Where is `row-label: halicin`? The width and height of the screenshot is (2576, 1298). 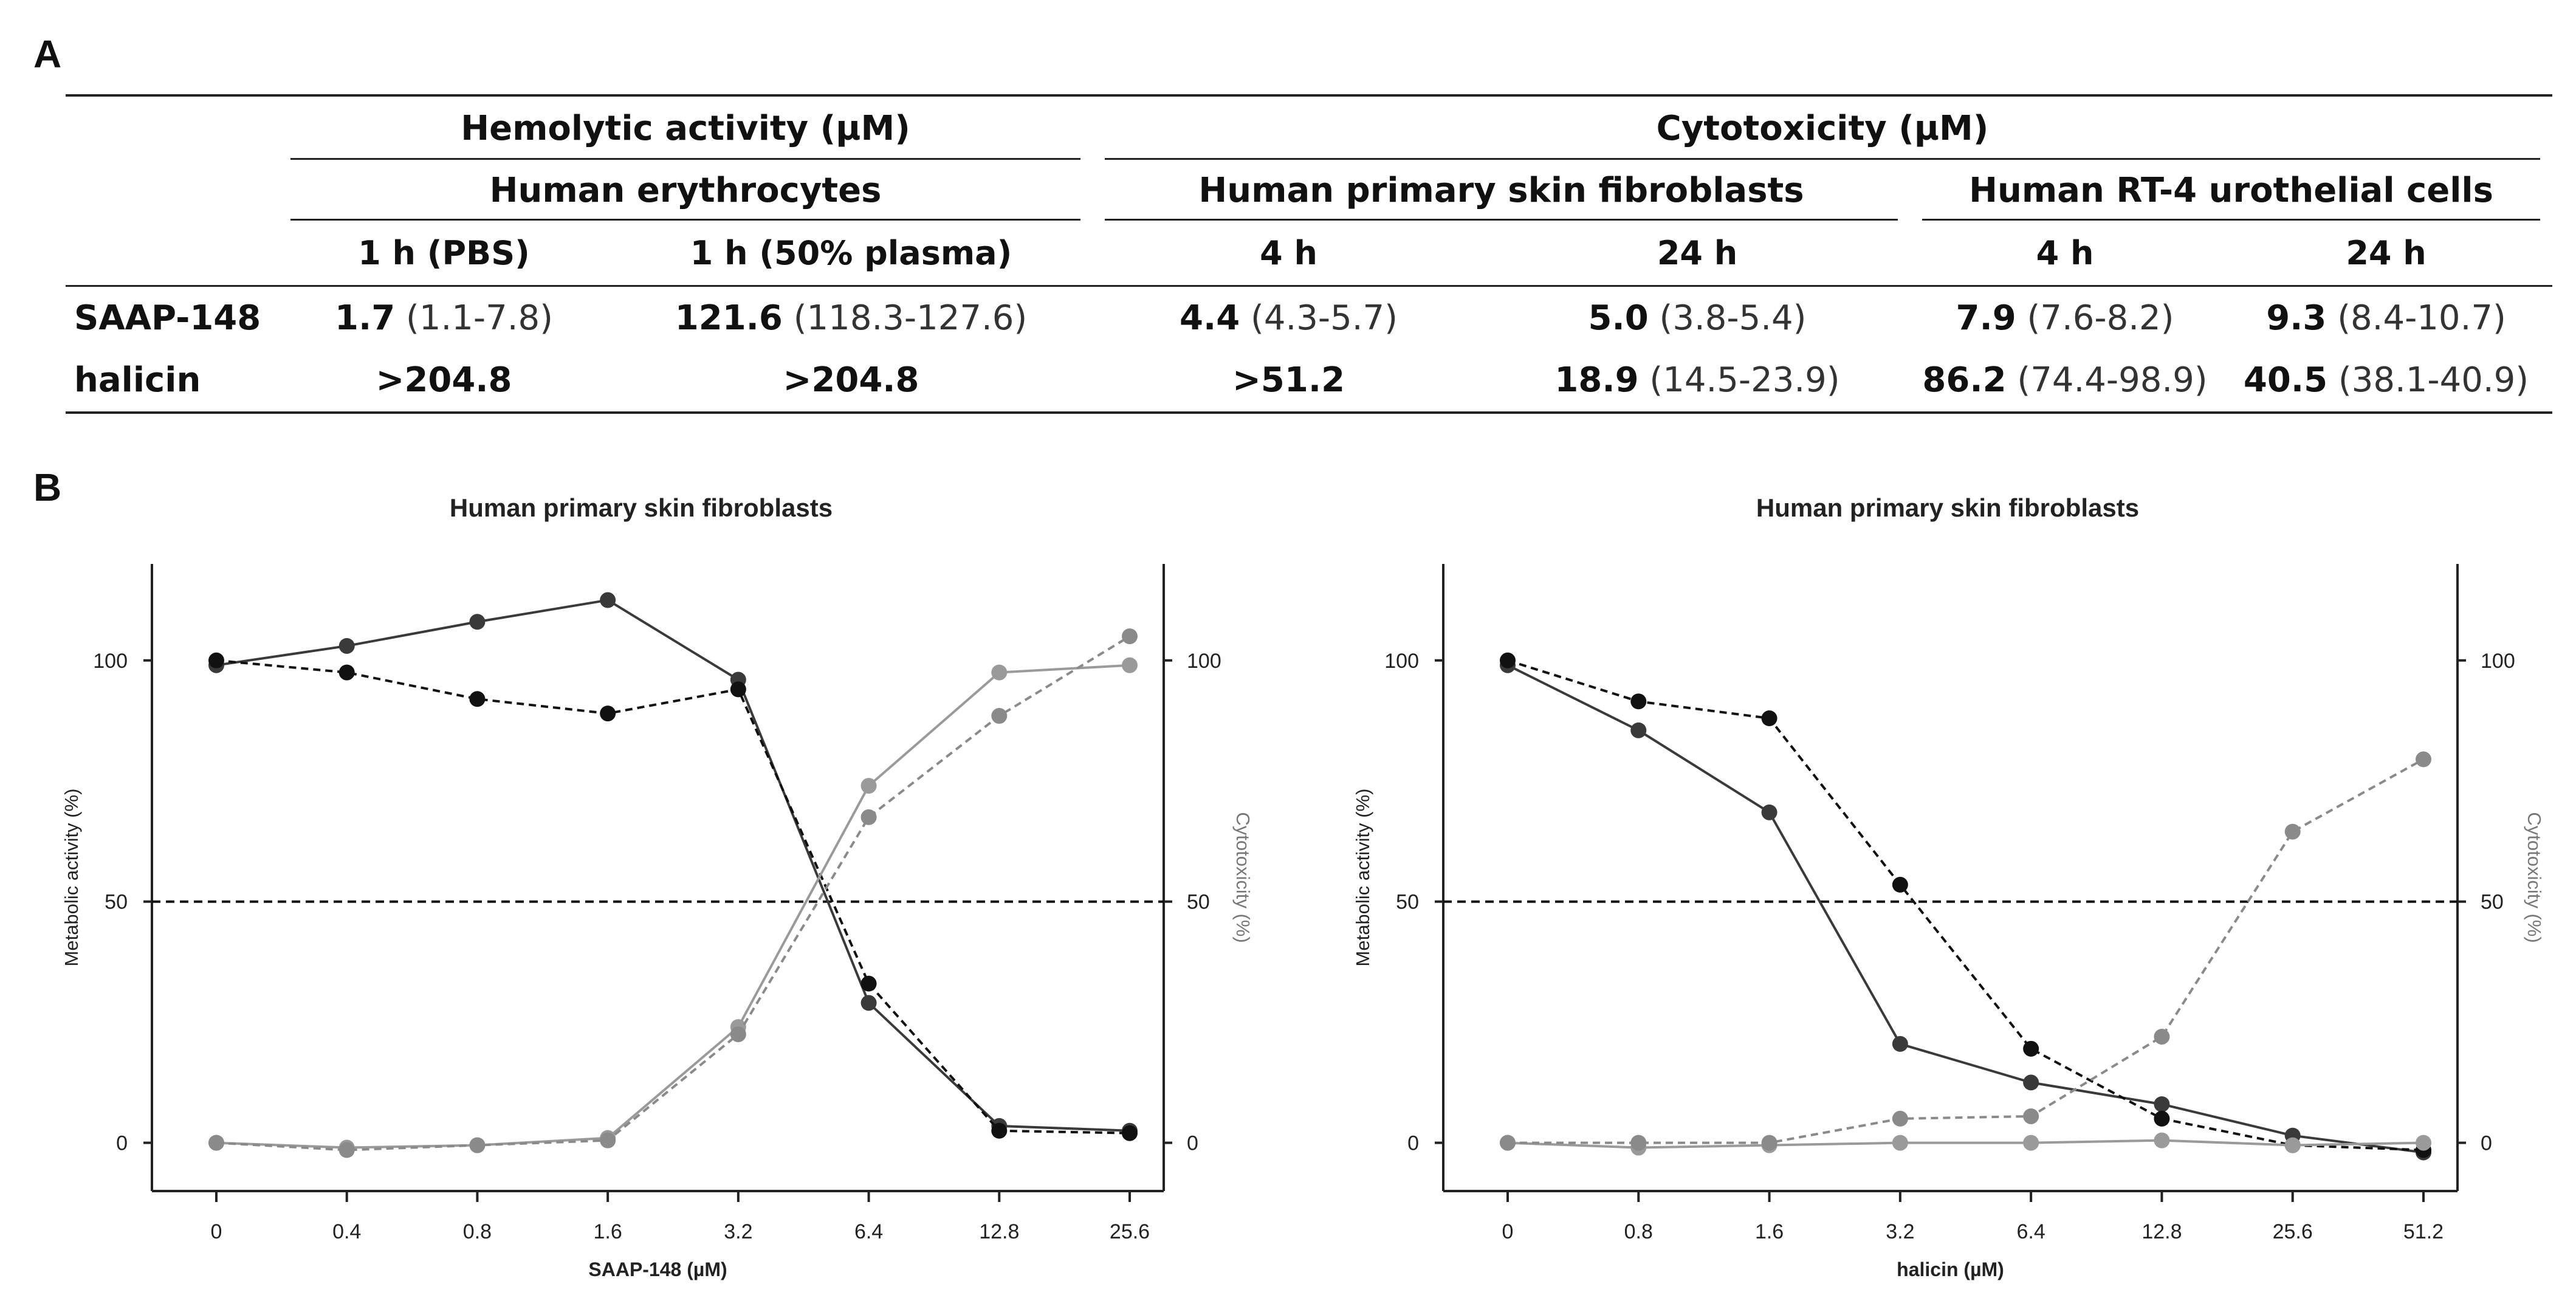 row-label: halicin is located at coordinates (172, 381).